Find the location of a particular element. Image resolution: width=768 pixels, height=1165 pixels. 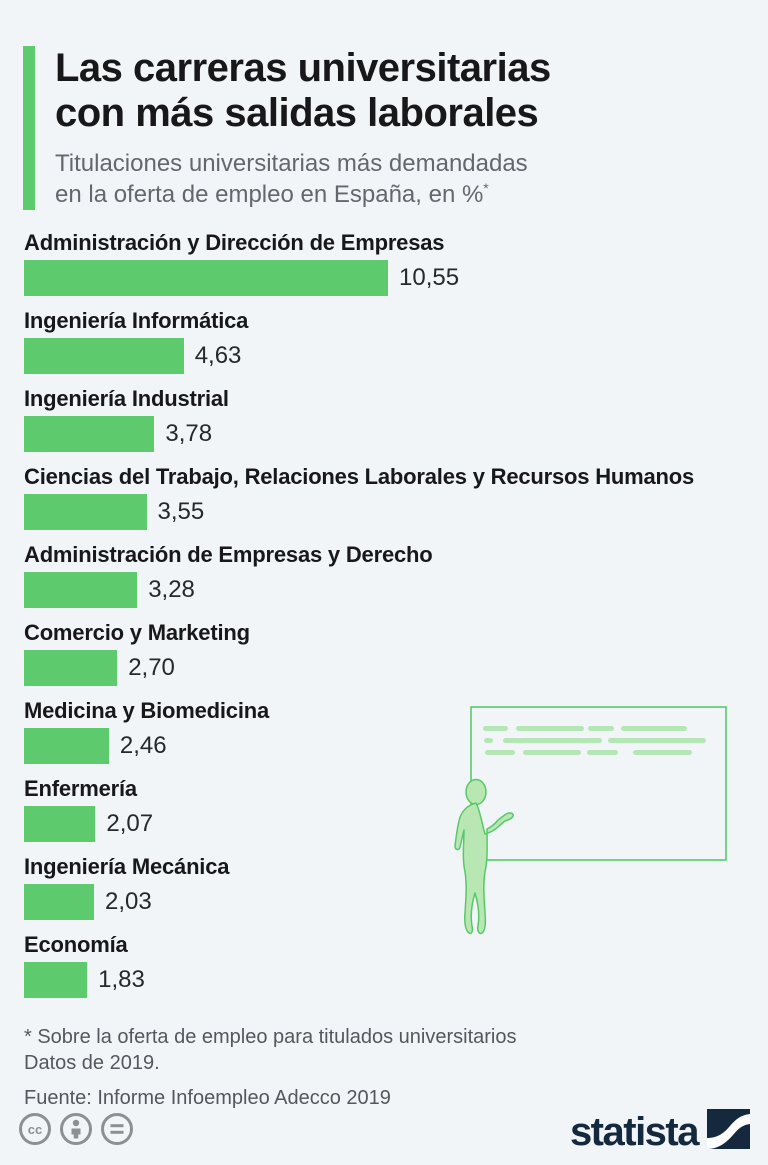

bar-value-label: 3,28 is located at coordinates (171, 589).